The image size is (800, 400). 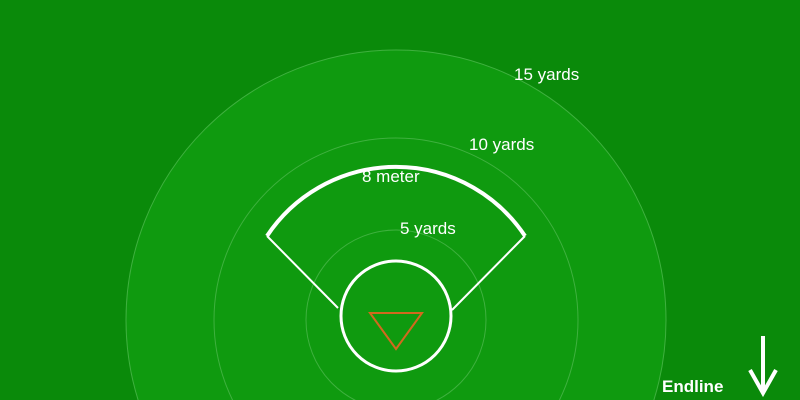 I want to click on label-15-yards: 15 yards, so click(x=546, y=74).